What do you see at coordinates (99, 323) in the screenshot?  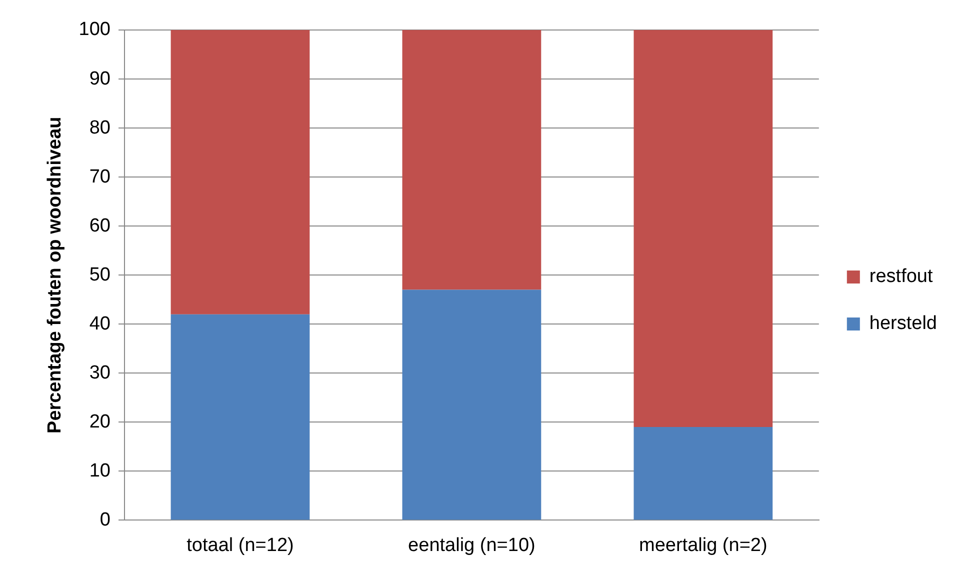 I see `y-tick-label: 40` at bounding box center [99, 323].